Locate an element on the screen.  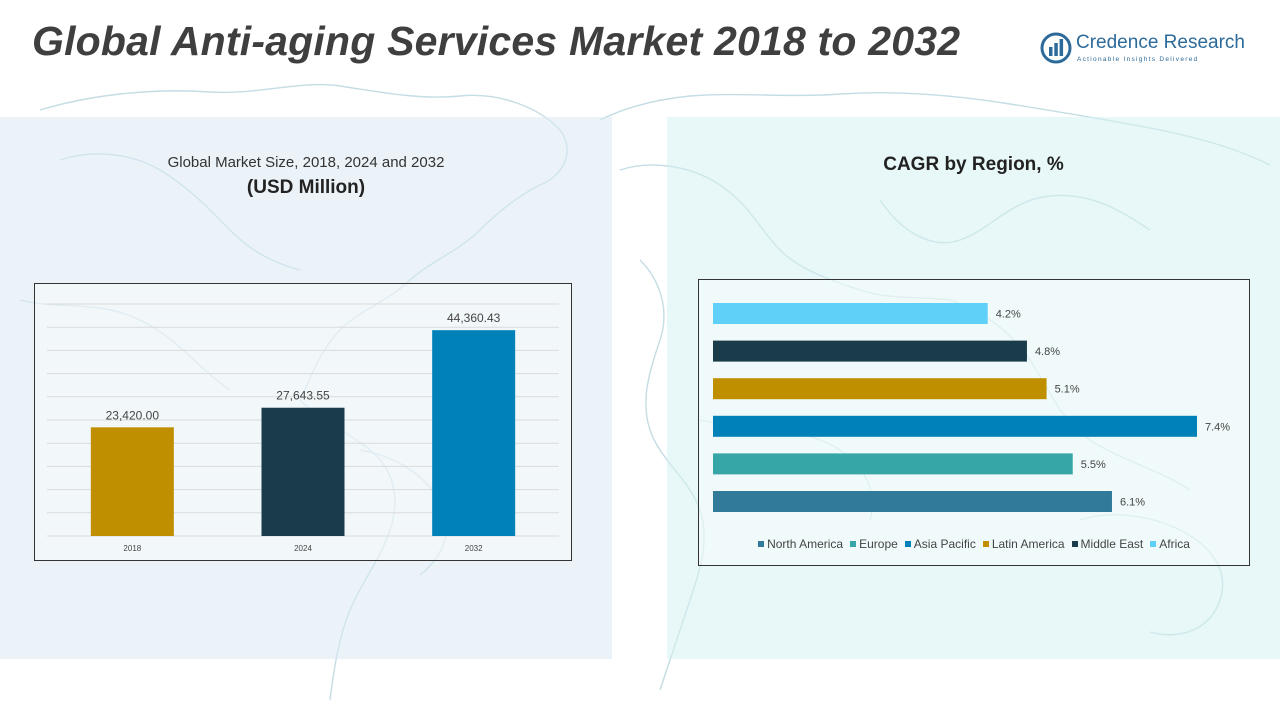
x-tick-label: 2024 is located at coordinates (303, 548).